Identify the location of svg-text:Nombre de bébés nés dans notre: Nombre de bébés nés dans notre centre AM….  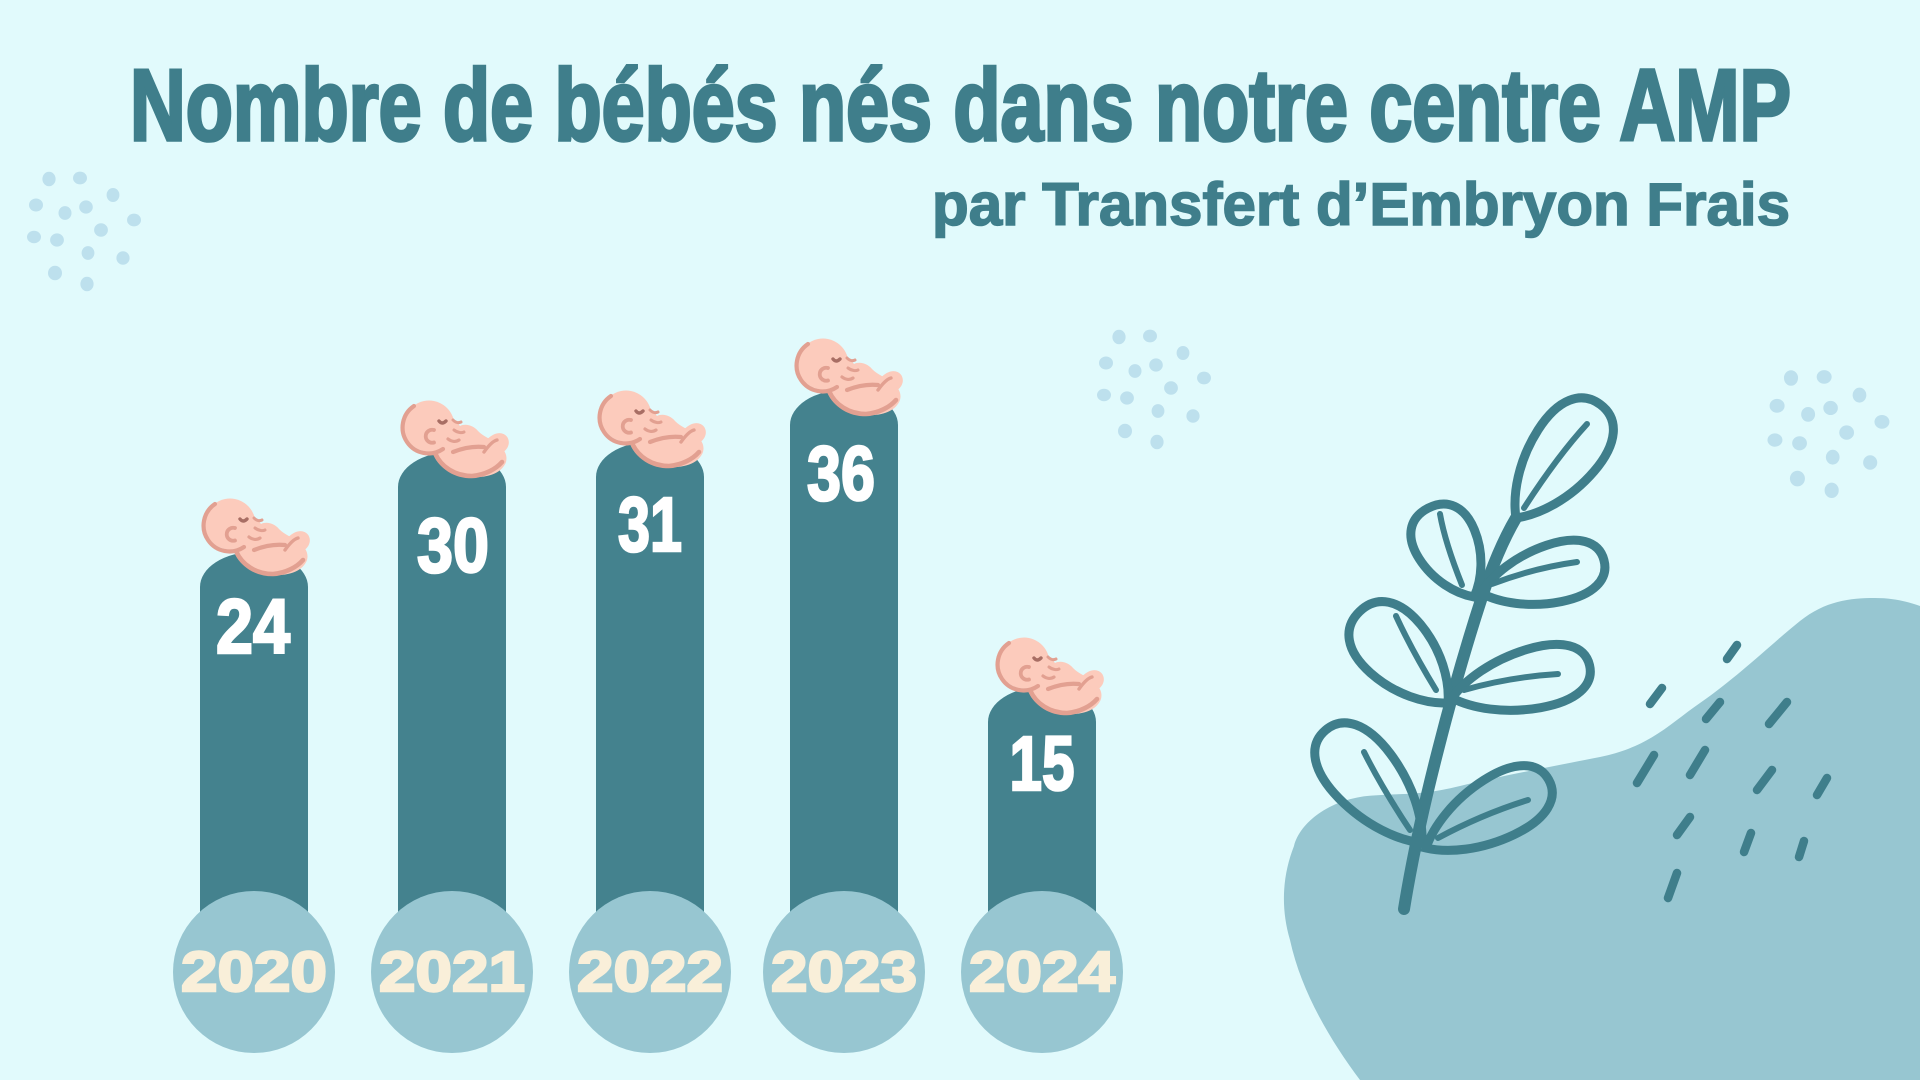
(960, 106).